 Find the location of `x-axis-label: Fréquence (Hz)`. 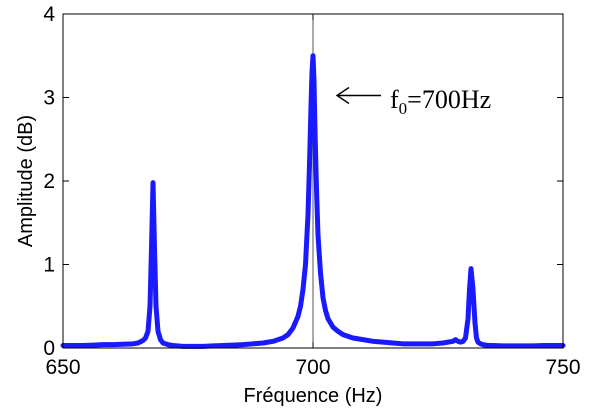

x-axis-label: Fréquence (Hz) is located at coordinates (313, 396).